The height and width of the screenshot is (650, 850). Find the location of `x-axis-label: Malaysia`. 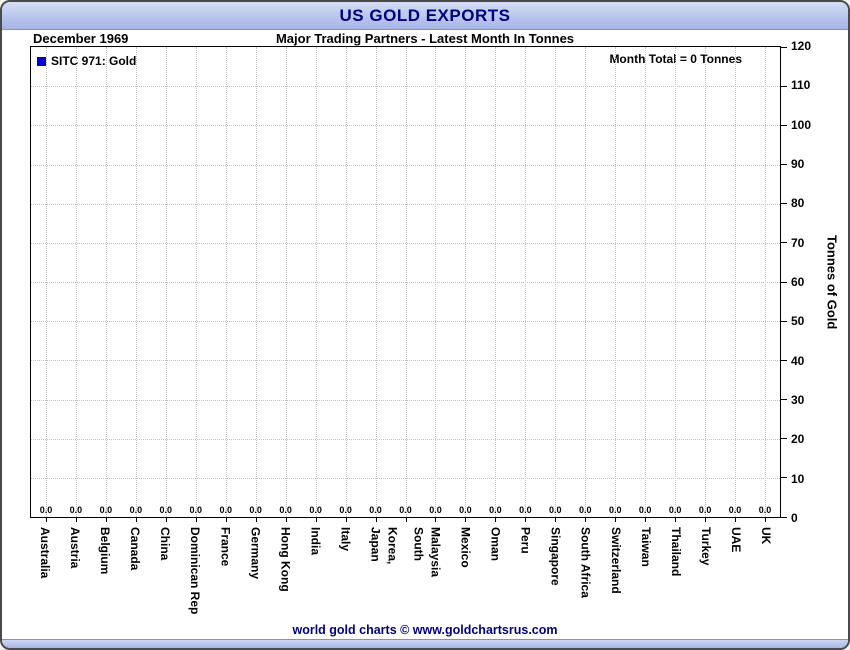

x-axis-label: Malaysia is located at coordinates (435, 552).